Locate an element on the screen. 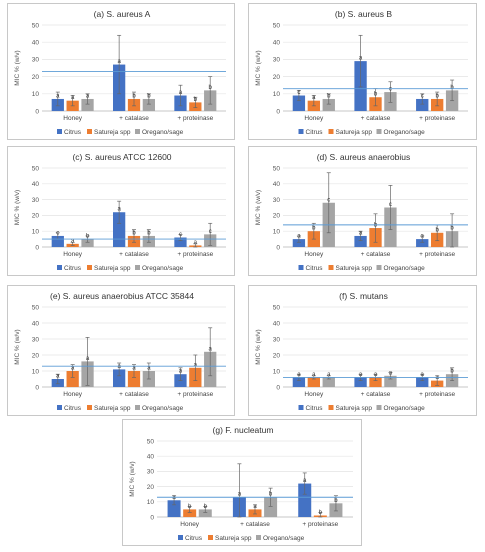 The image size is (485, 552). y-tick-label: 40 is located at coordinates (277, 184).